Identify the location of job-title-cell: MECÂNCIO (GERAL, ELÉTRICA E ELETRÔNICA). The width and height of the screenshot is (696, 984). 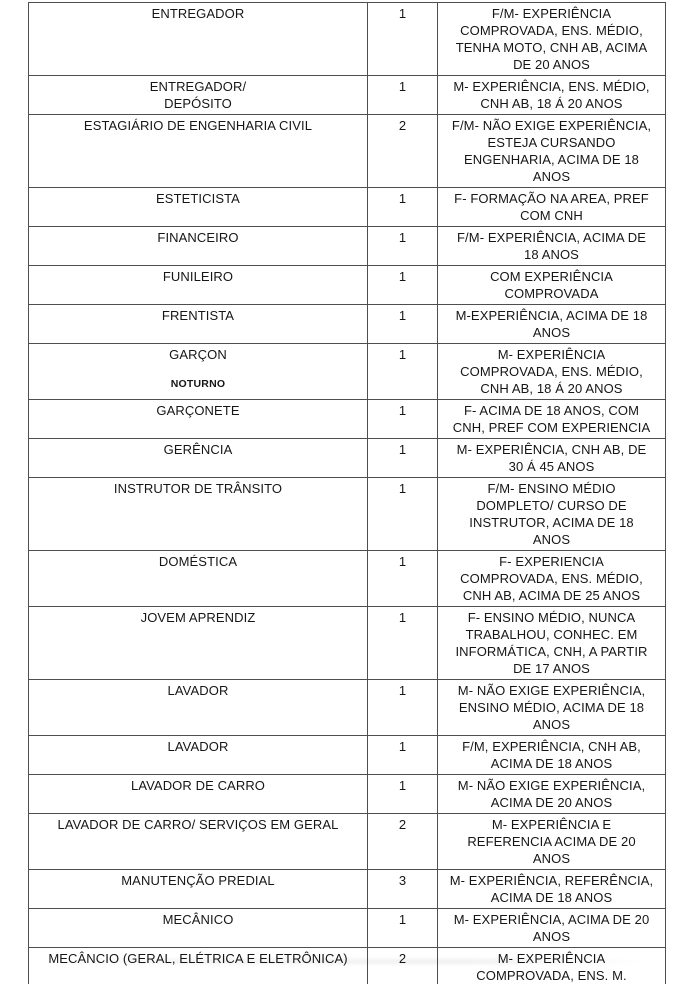
(198, 965).